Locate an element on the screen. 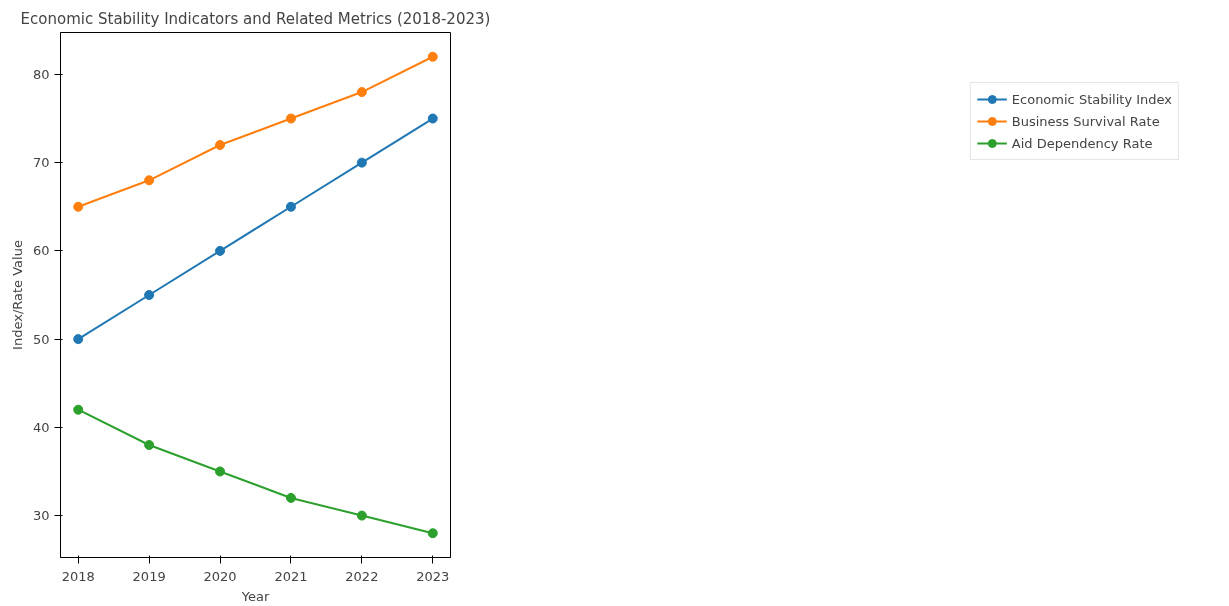 This screenshot has width=1229, height=606. x-tick-label: 2023 is located at coordinates (433, 576).